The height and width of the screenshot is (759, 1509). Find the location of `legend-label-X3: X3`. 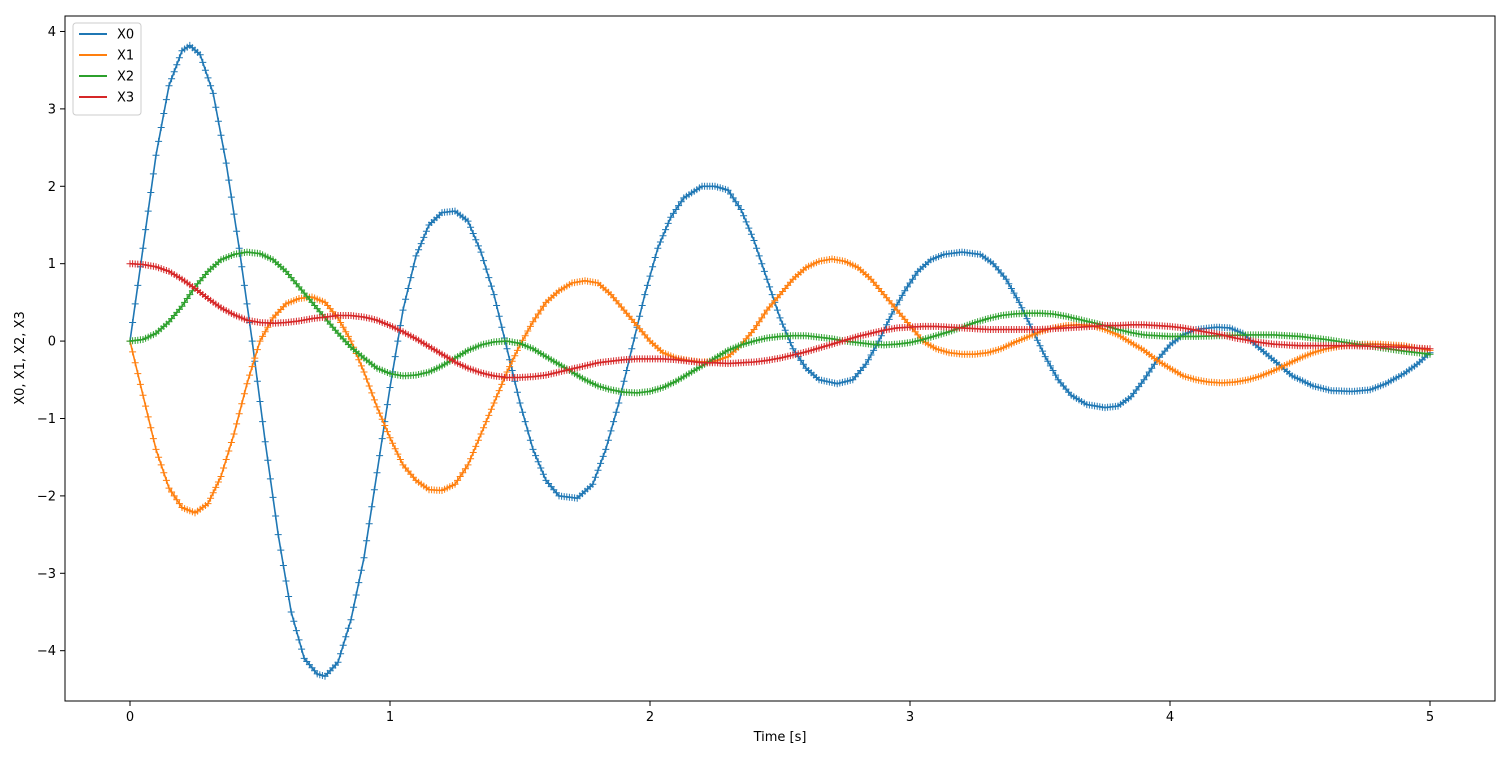

legend-label-X3: X3 is located at coordinates (125, 98).